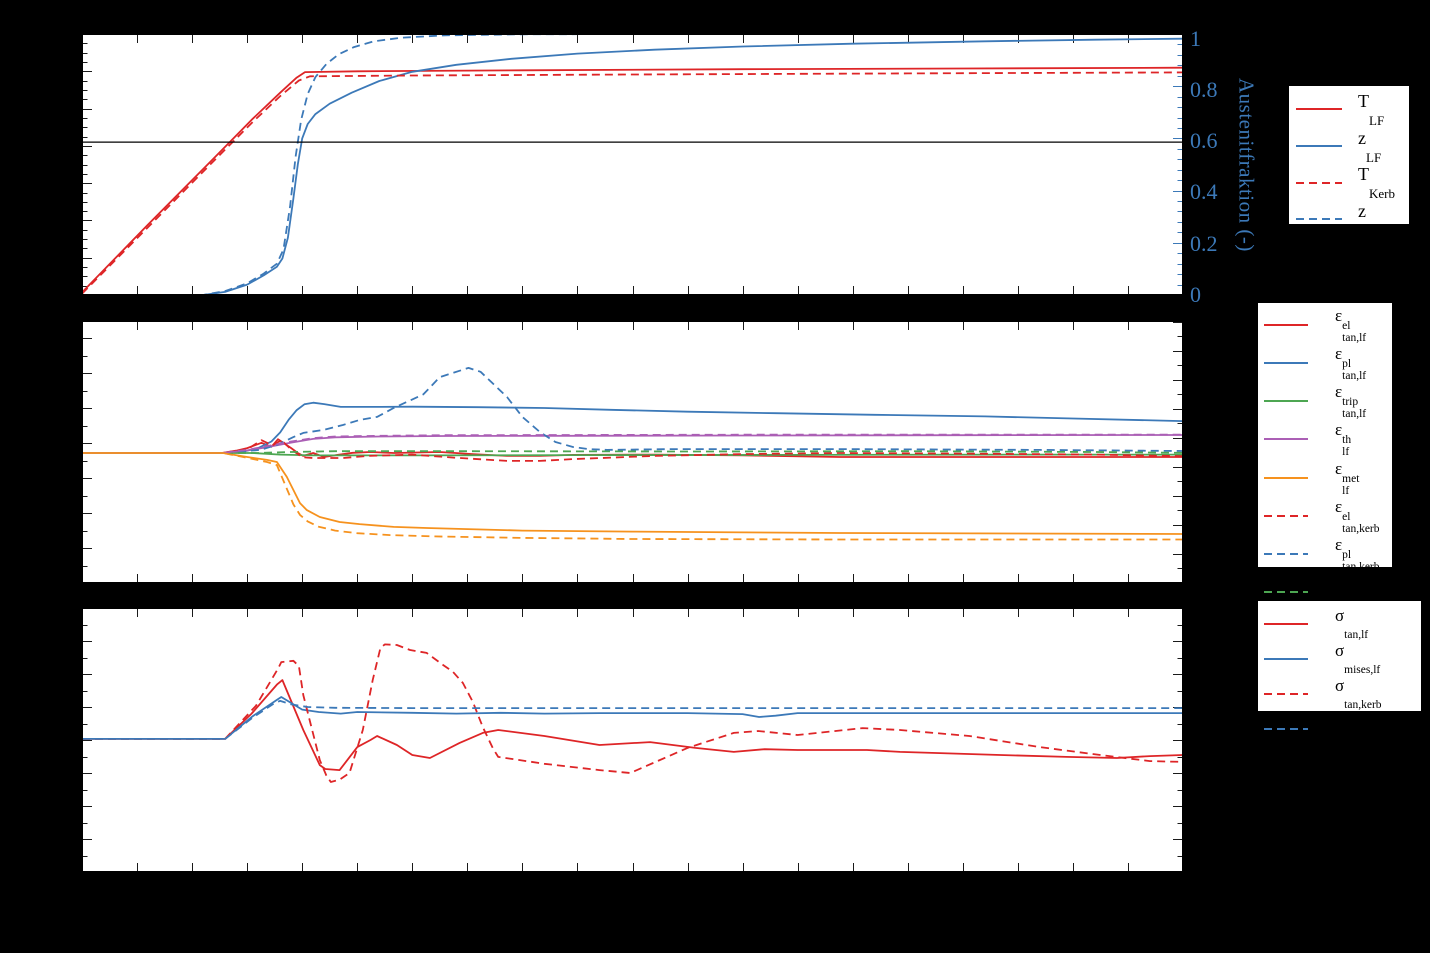  I want to click on legend-label: σ tan,lf, so click(1352, 623).